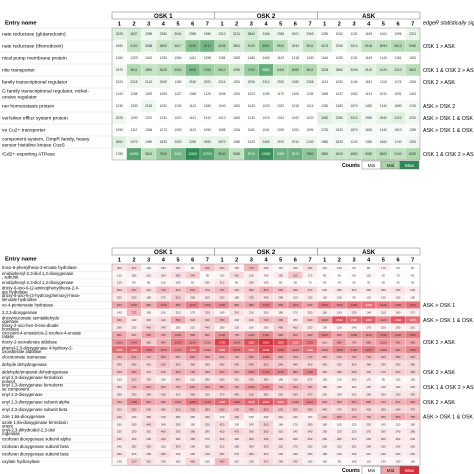 The image size is (474, 474). What do you see at coordinates (354, 350) in the screenshot?
I see `cell-value: 1120` at bounding box center [354, 350].